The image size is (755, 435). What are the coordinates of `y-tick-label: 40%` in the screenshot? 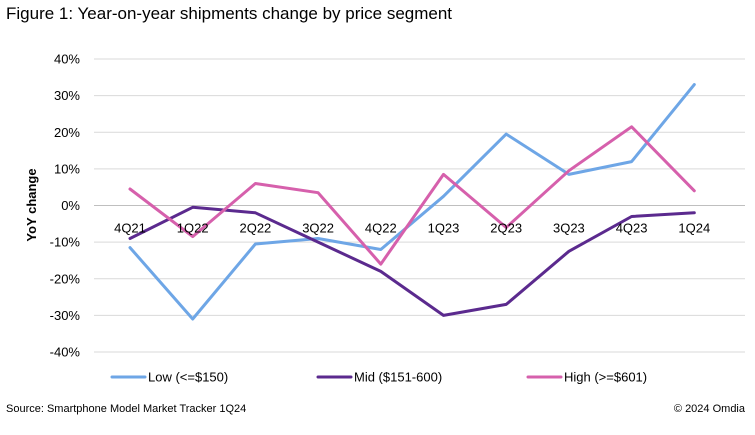 It's located at (67, 59).